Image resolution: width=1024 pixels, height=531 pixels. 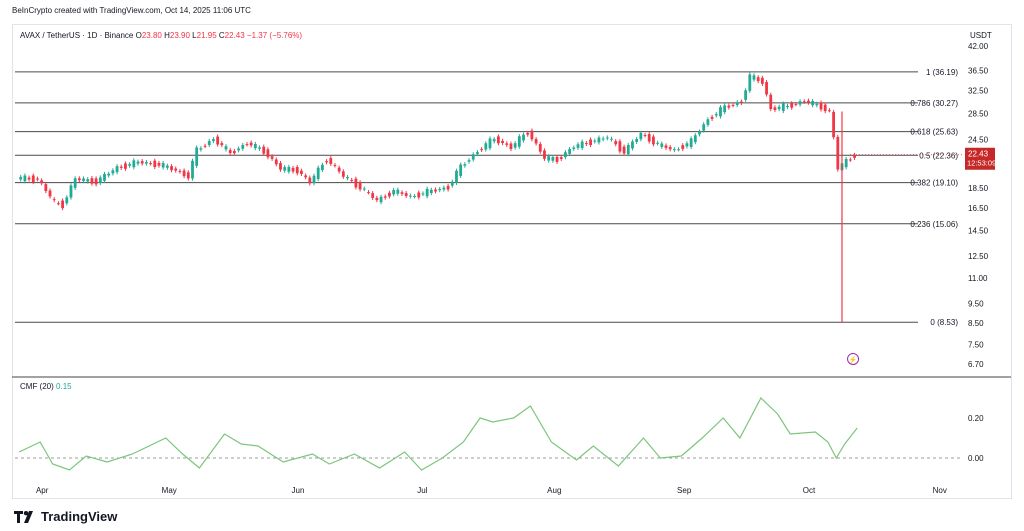 What do you see at coordinates (934, 224) in the screenshot?
I see `fib-label-5: 0.236 (15.06)` at bounding box center [934, 224].